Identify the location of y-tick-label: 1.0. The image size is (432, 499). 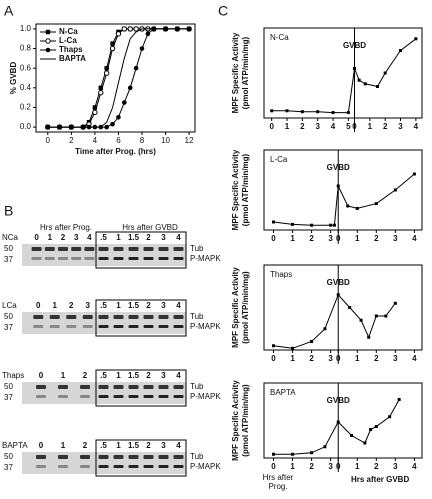
(26, 28).